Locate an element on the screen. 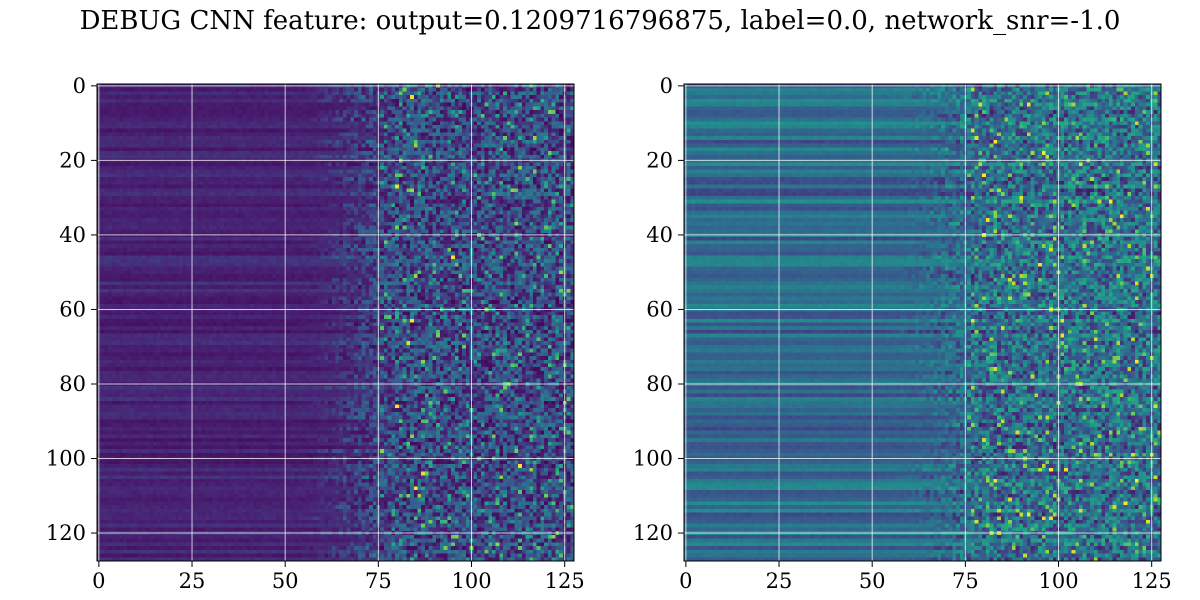 The width and height of the screenshot is (1200, 600). y-ticks-left: 0 20 40 60 80 100 120 is located at coordinates (71, 309).